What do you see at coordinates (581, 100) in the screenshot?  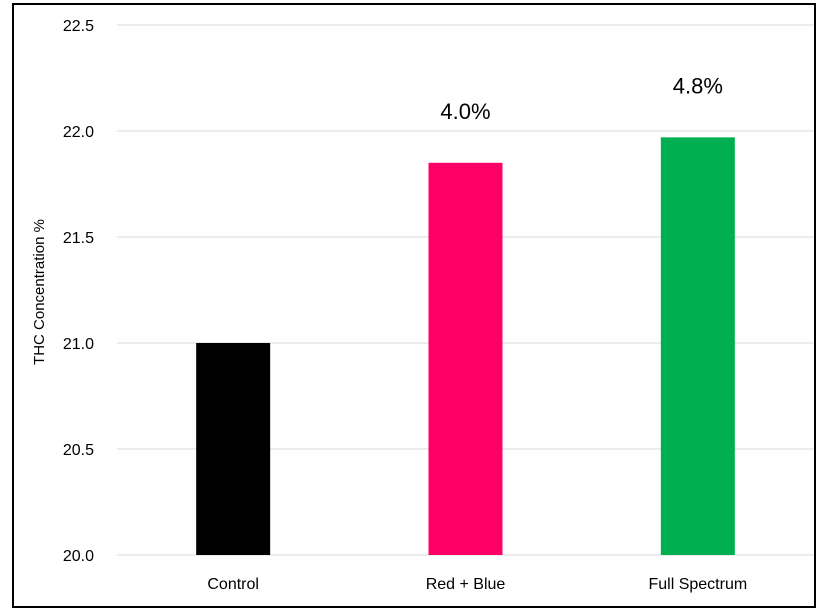 I see `data-labels: 4.0% 4.8%` at bounding box center [581, 100].